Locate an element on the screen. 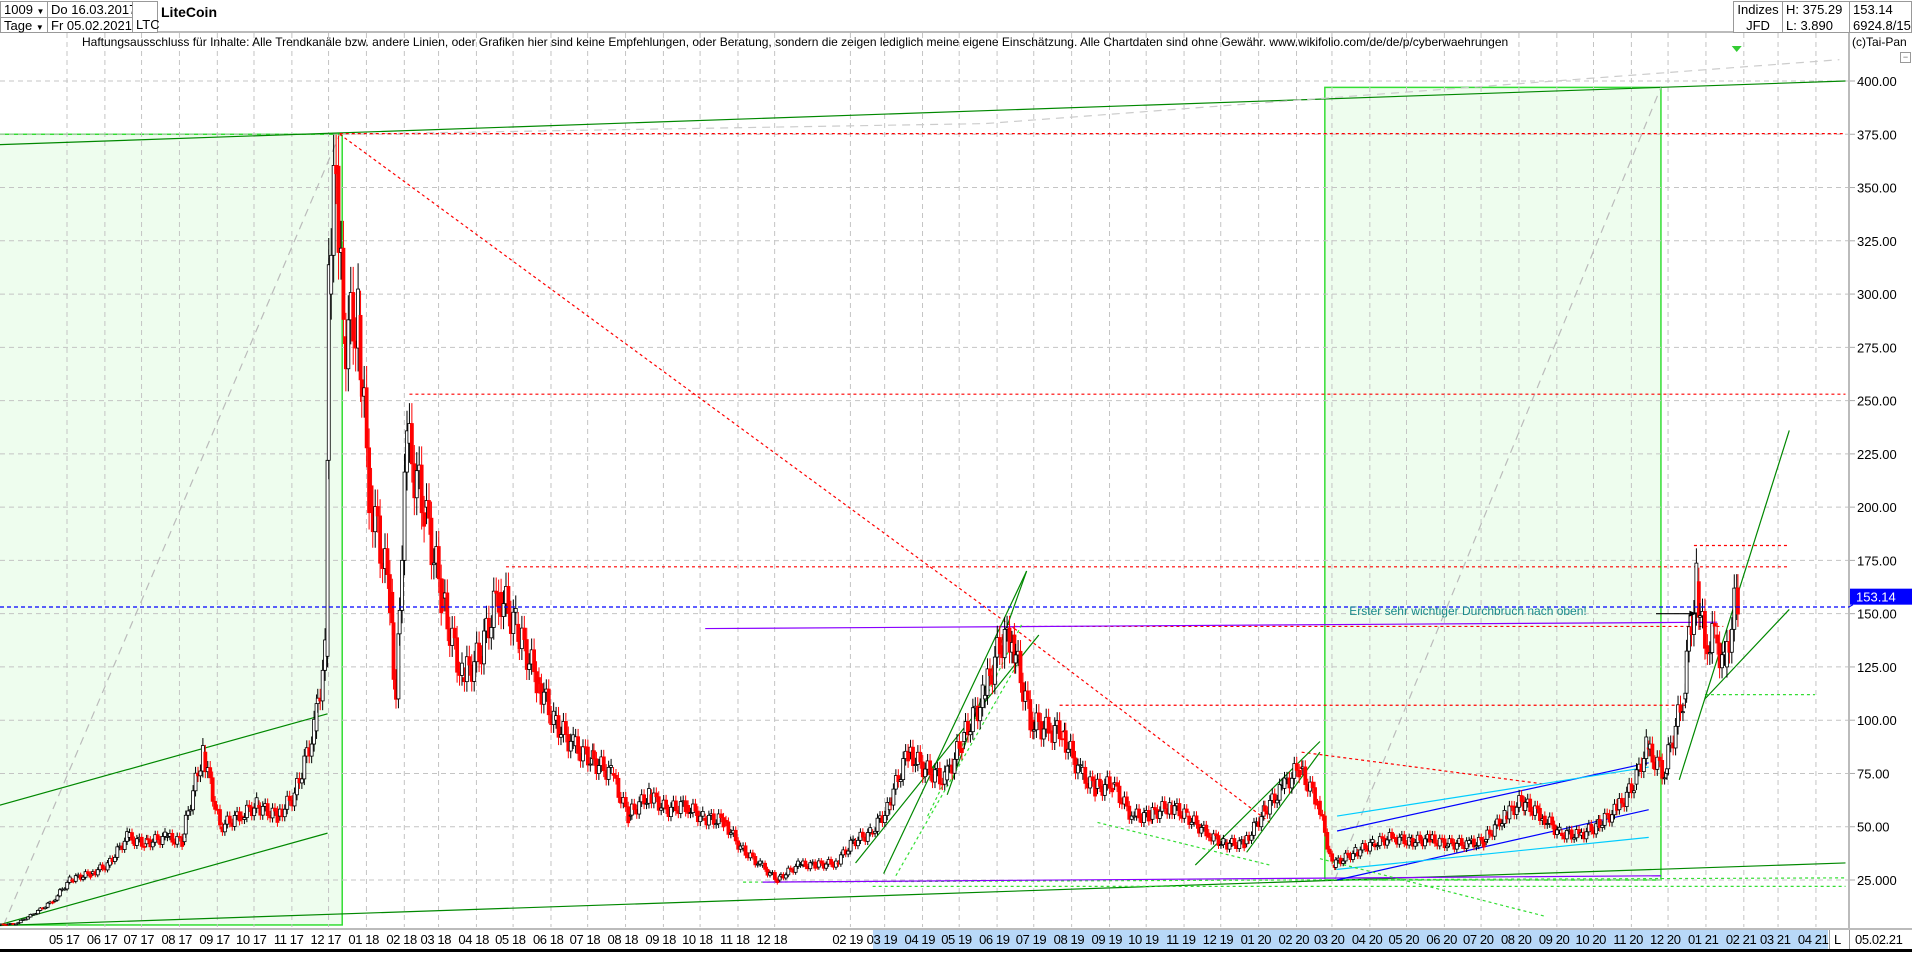 This screenshot has height=954, width=1912. collapse-icon: − is located at coordinates (1905, 57).